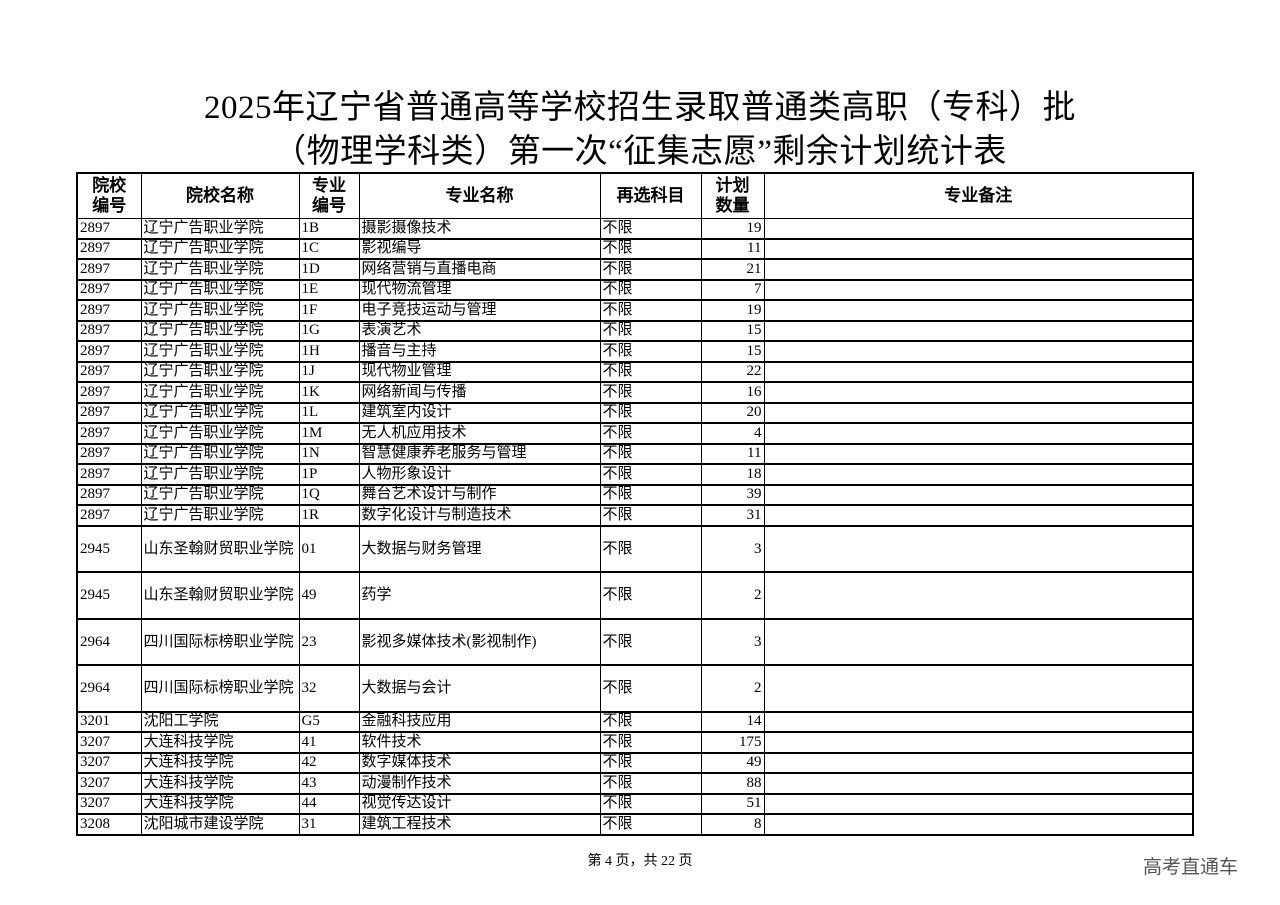  I want to click on table-row: 2897 辽宁广告职业学院 1D 网络营销与直播电商 不限 21, so click(635, 269).